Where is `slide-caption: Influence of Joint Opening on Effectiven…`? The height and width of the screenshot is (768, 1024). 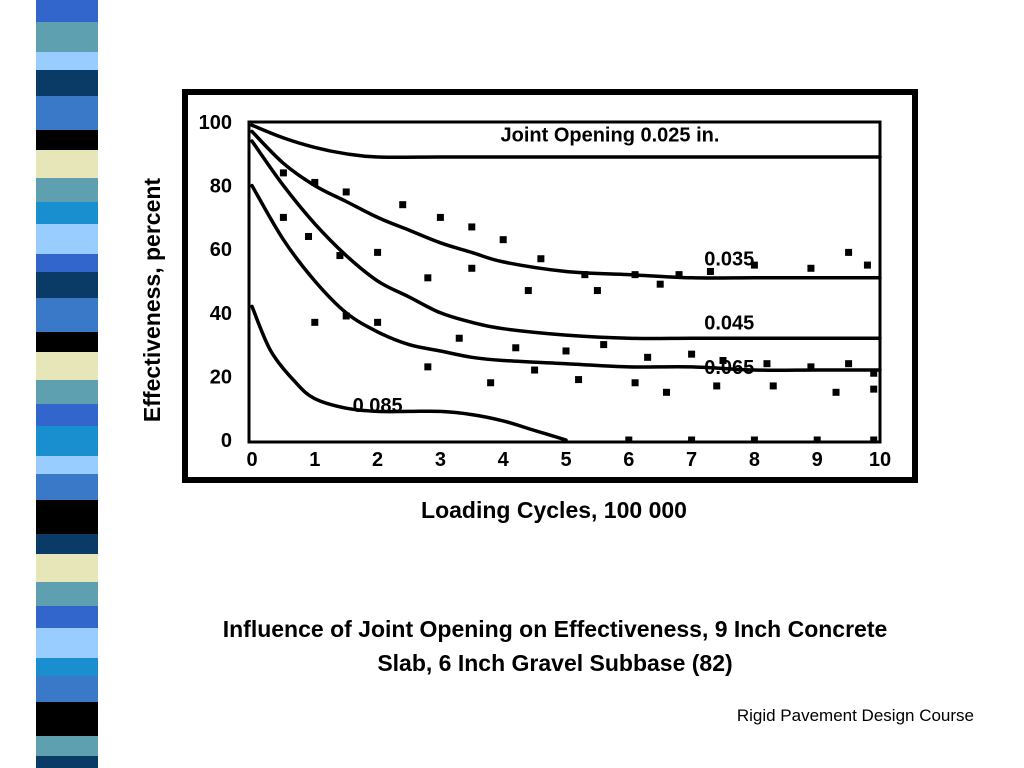 slide-caption: Influence of Joint Opening on Effectiven… is located at coordinates (555, 646).